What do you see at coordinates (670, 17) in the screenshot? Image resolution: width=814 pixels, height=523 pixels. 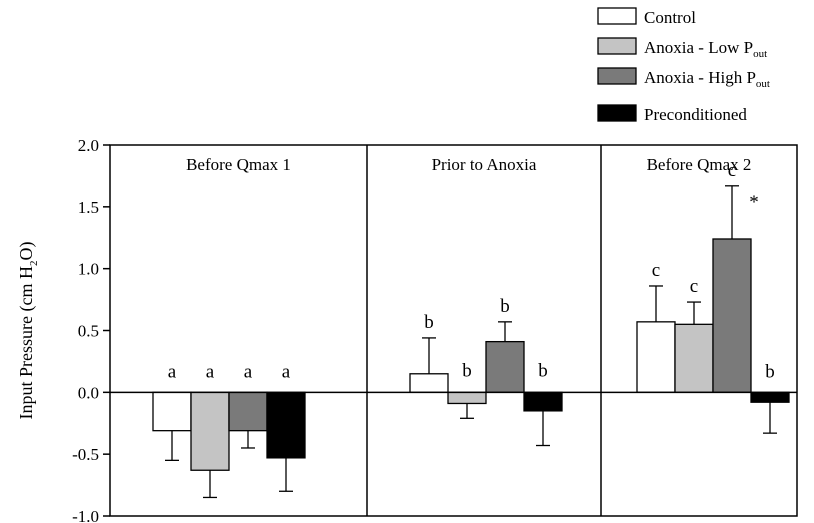 I see `legend-label: Control` at bounding box center [670, 17].